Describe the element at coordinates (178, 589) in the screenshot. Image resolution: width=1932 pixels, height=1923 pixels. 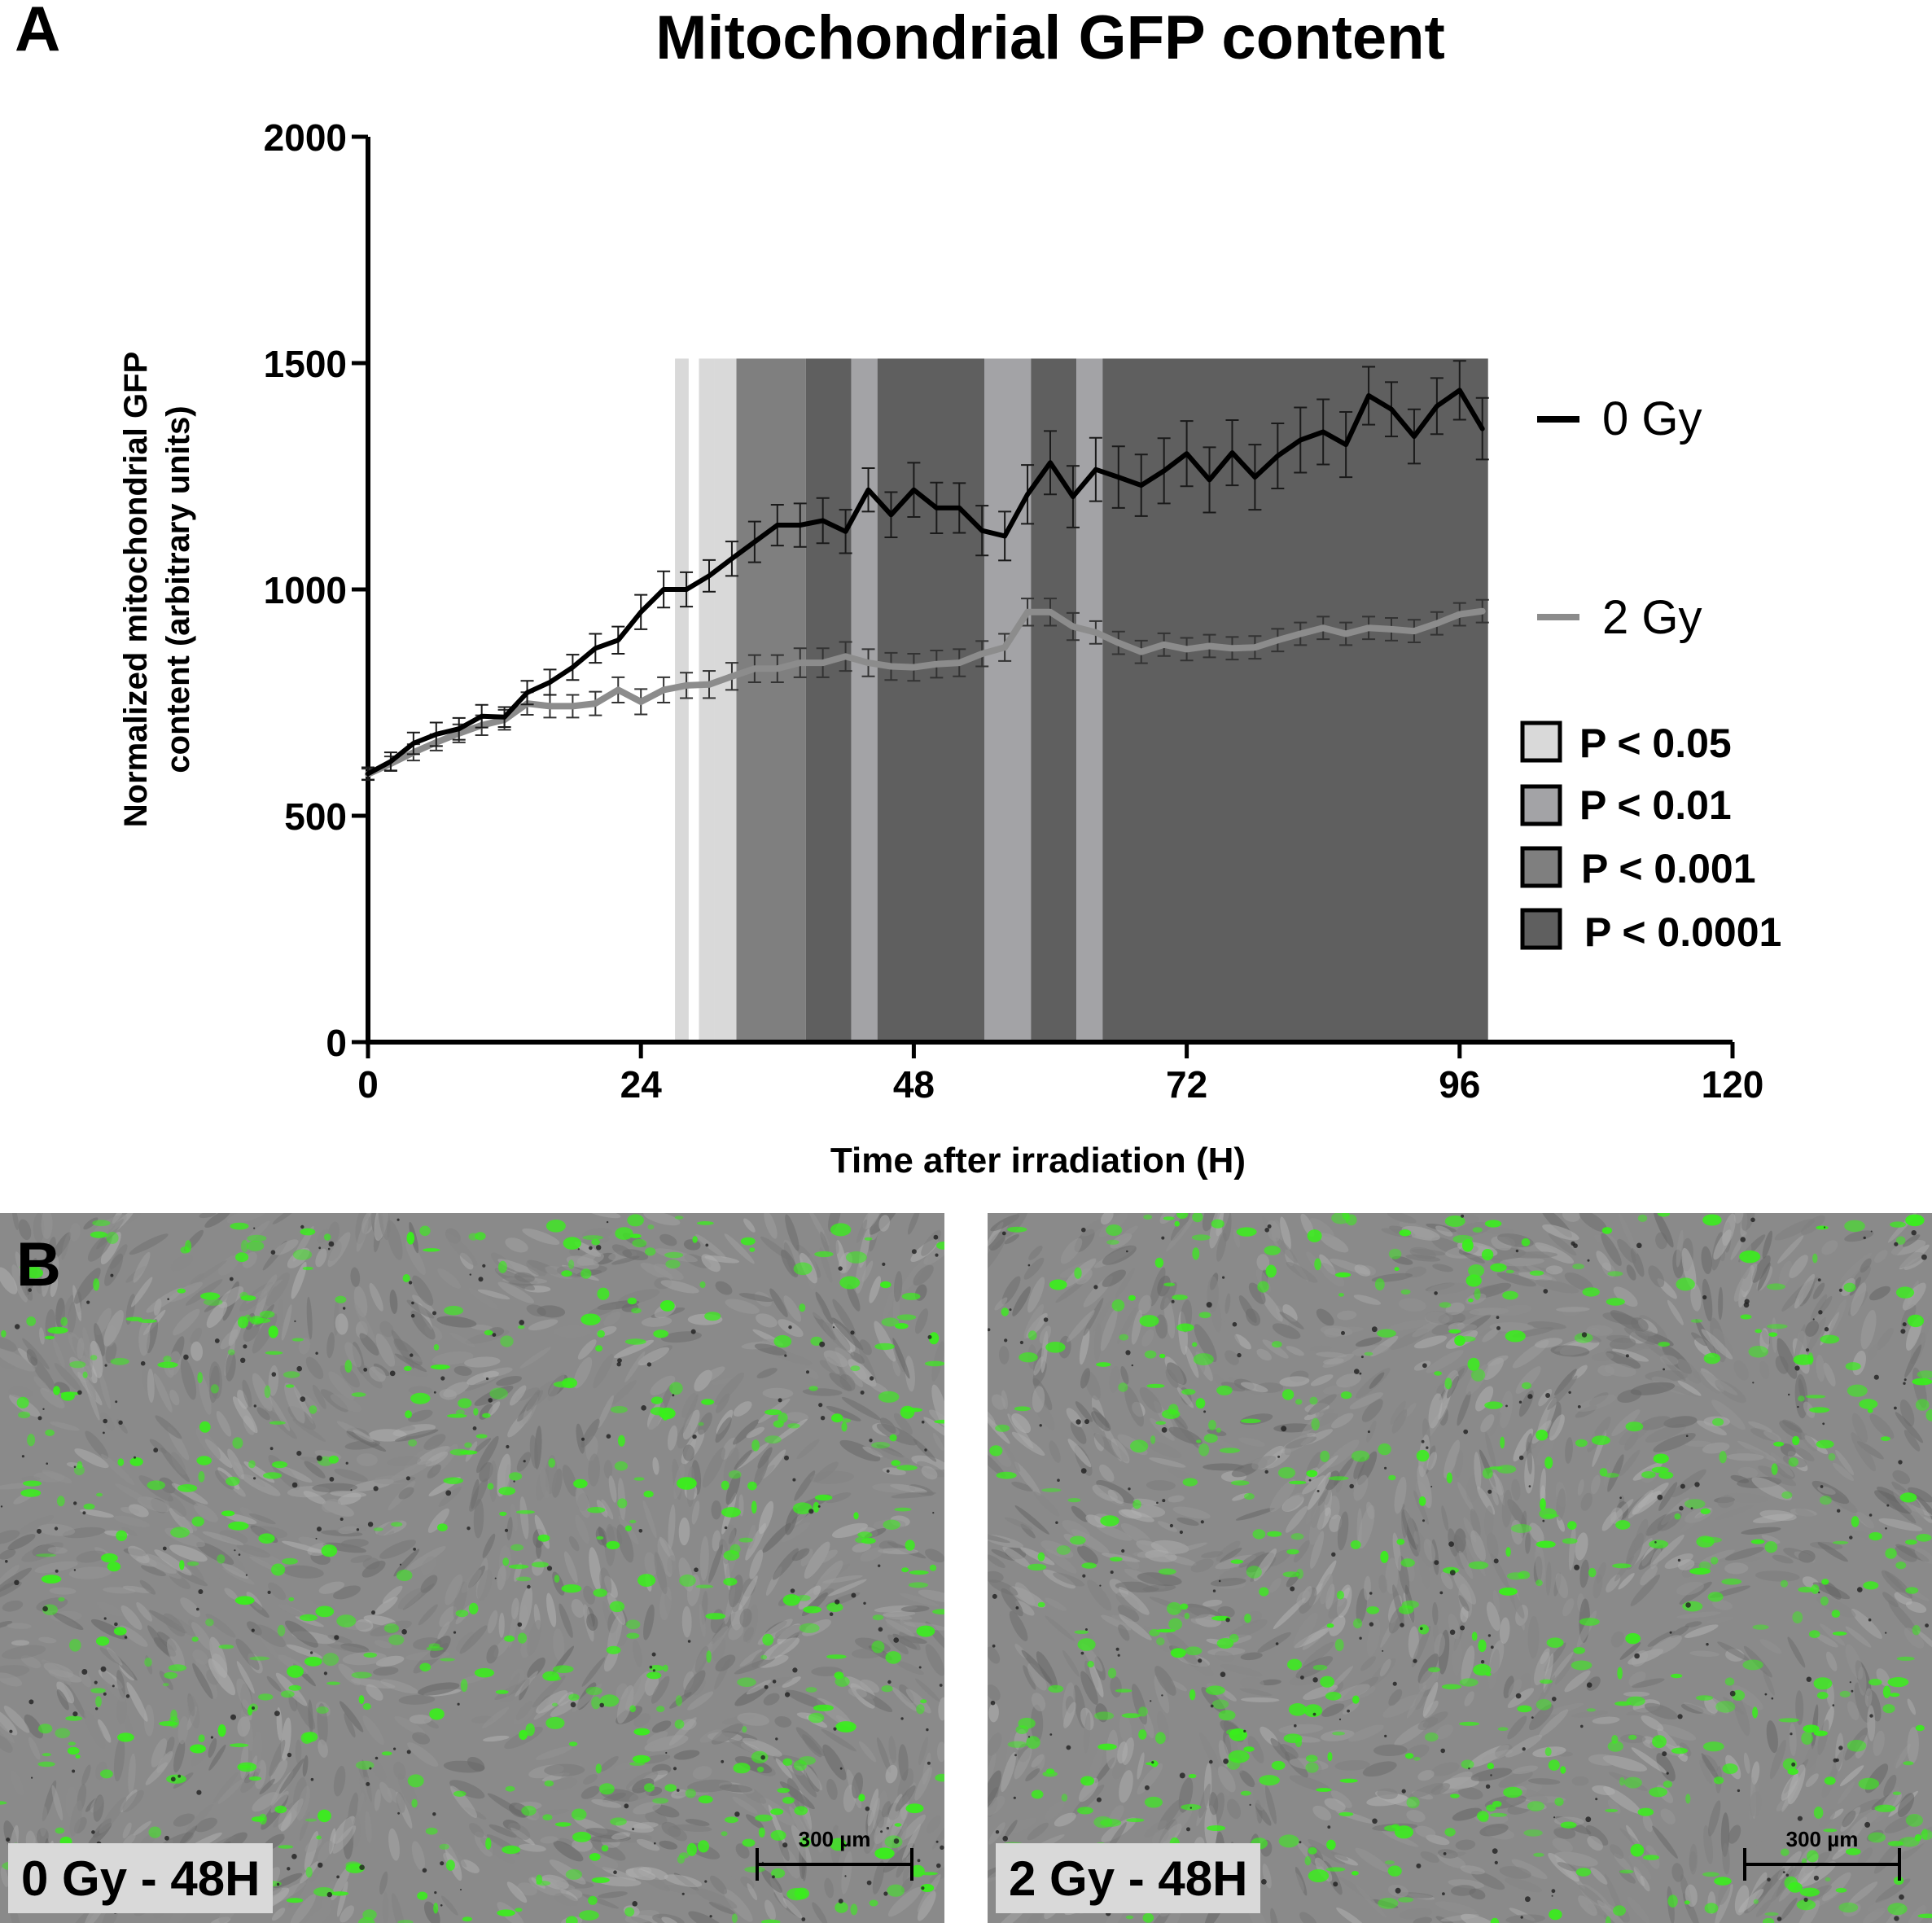
I see `y-axis-label-line-2: content (arbitrary units)` at that location.